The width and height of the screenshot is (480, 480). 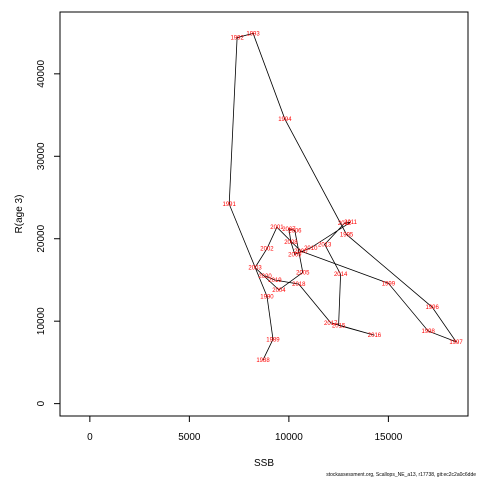 What do you see at coordinates (41, 403) in the screenshot?
I see `y-tick-label: 0` at bounding box center [41, 403].